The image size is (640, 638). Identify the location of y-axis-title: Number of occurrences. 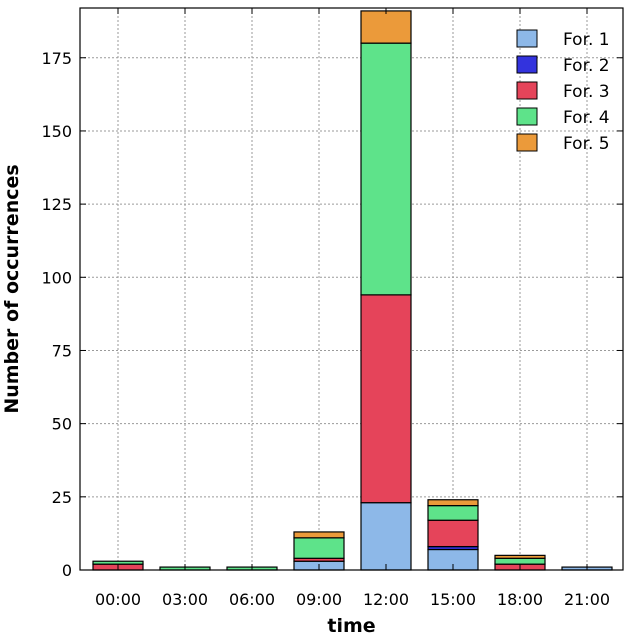
(12, 288).